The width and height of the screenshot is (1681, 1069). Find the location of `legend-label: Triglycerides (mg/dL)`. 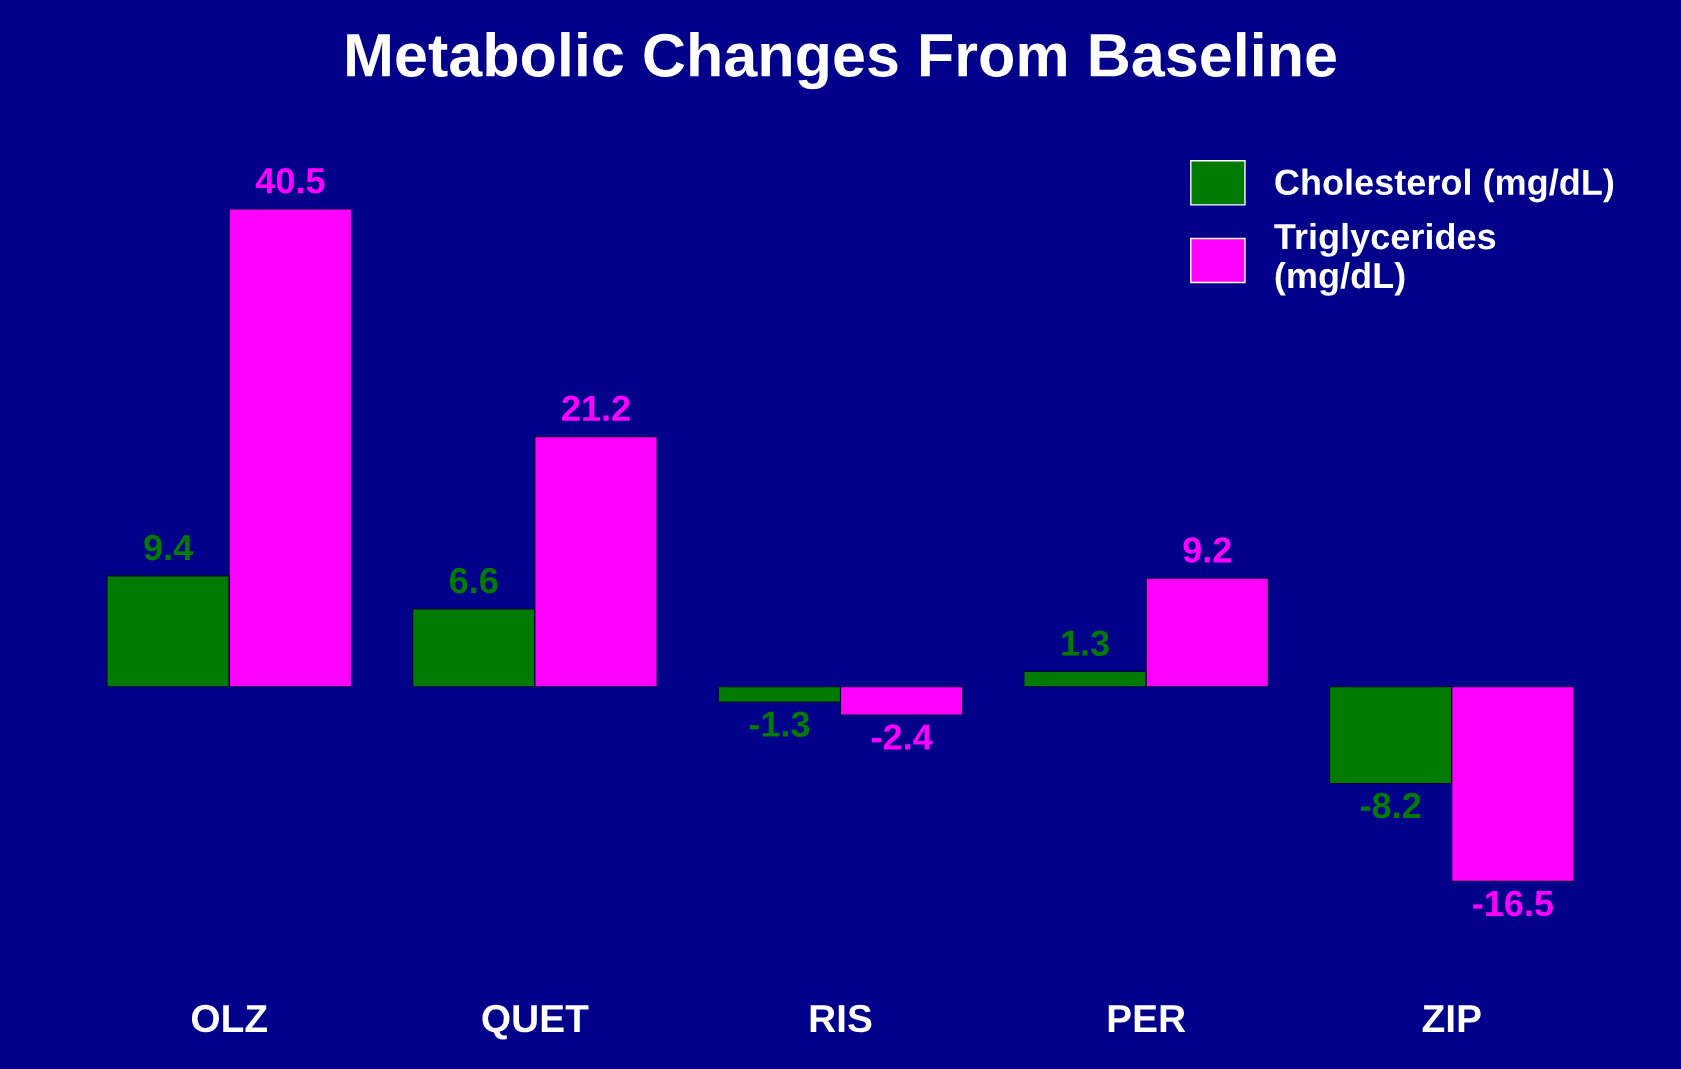

legend-label: Triglycerides (mg/dL) is located at coordinates (1385, 259).